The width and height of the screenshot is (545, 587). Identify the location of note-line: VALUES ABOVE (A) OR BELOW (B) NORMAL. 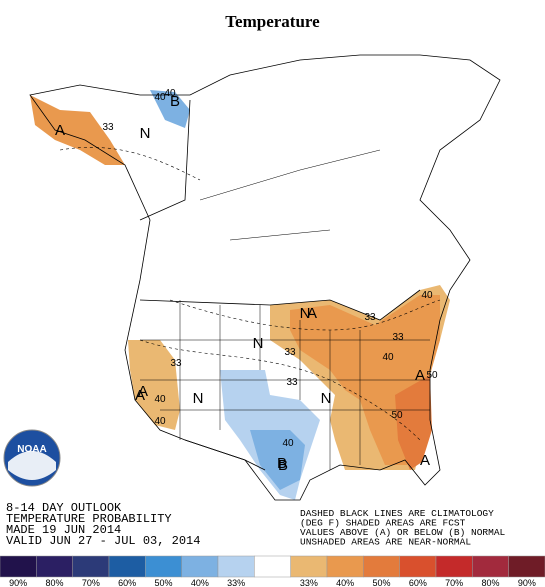
(403, 532).